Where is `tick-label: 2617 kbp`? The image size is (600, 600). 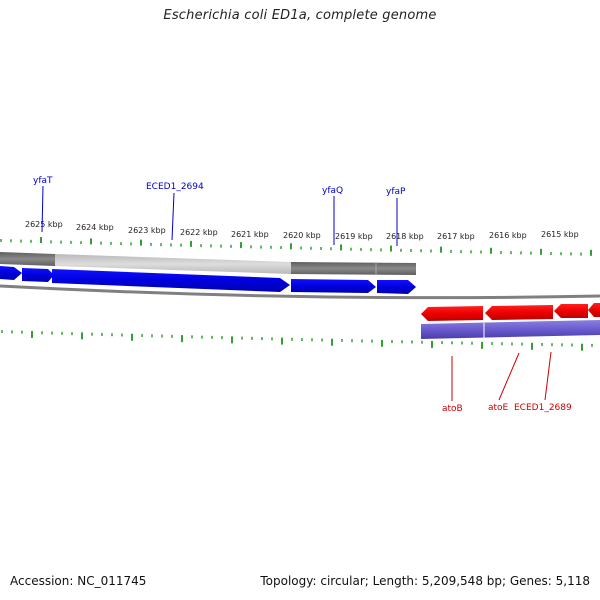 tick-label: 2617 kbp is located at coordinates (456, 236).